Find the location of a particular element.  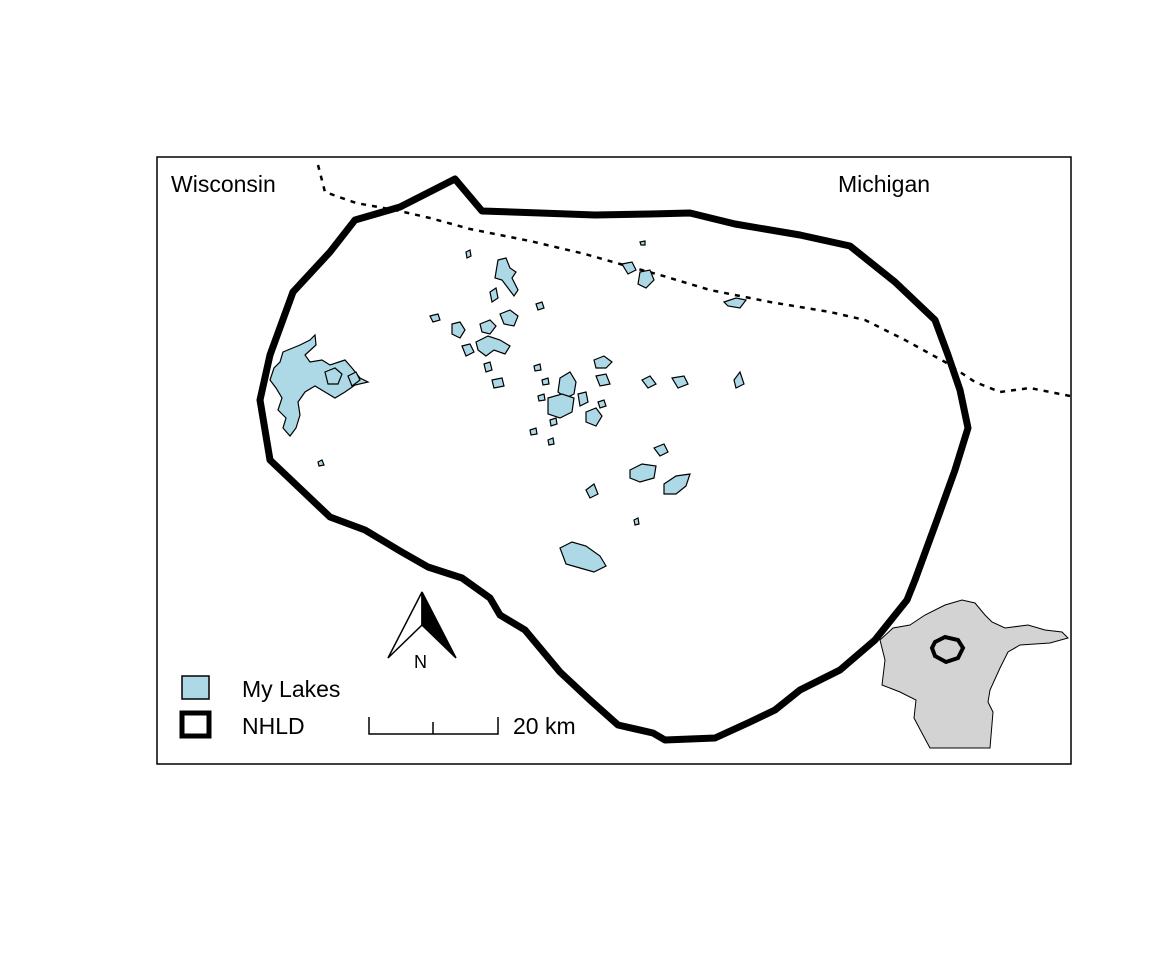

inset-state-outline is located at coordinates (974, 674).